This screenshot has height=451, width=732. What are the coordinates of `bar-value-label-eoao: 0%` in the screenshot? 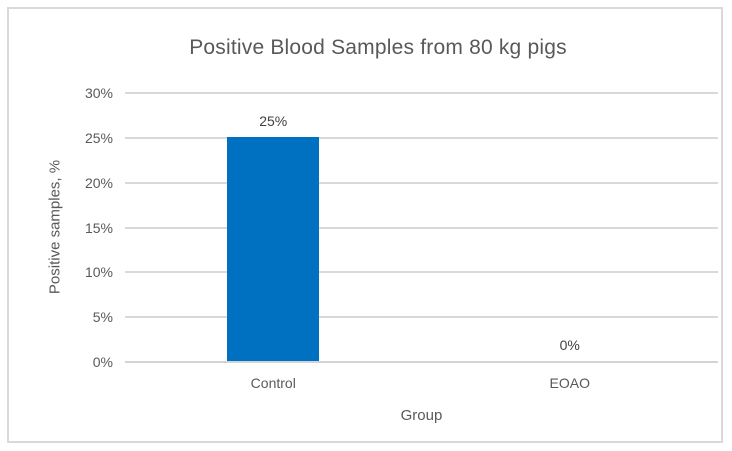 It's located at (569, 345).